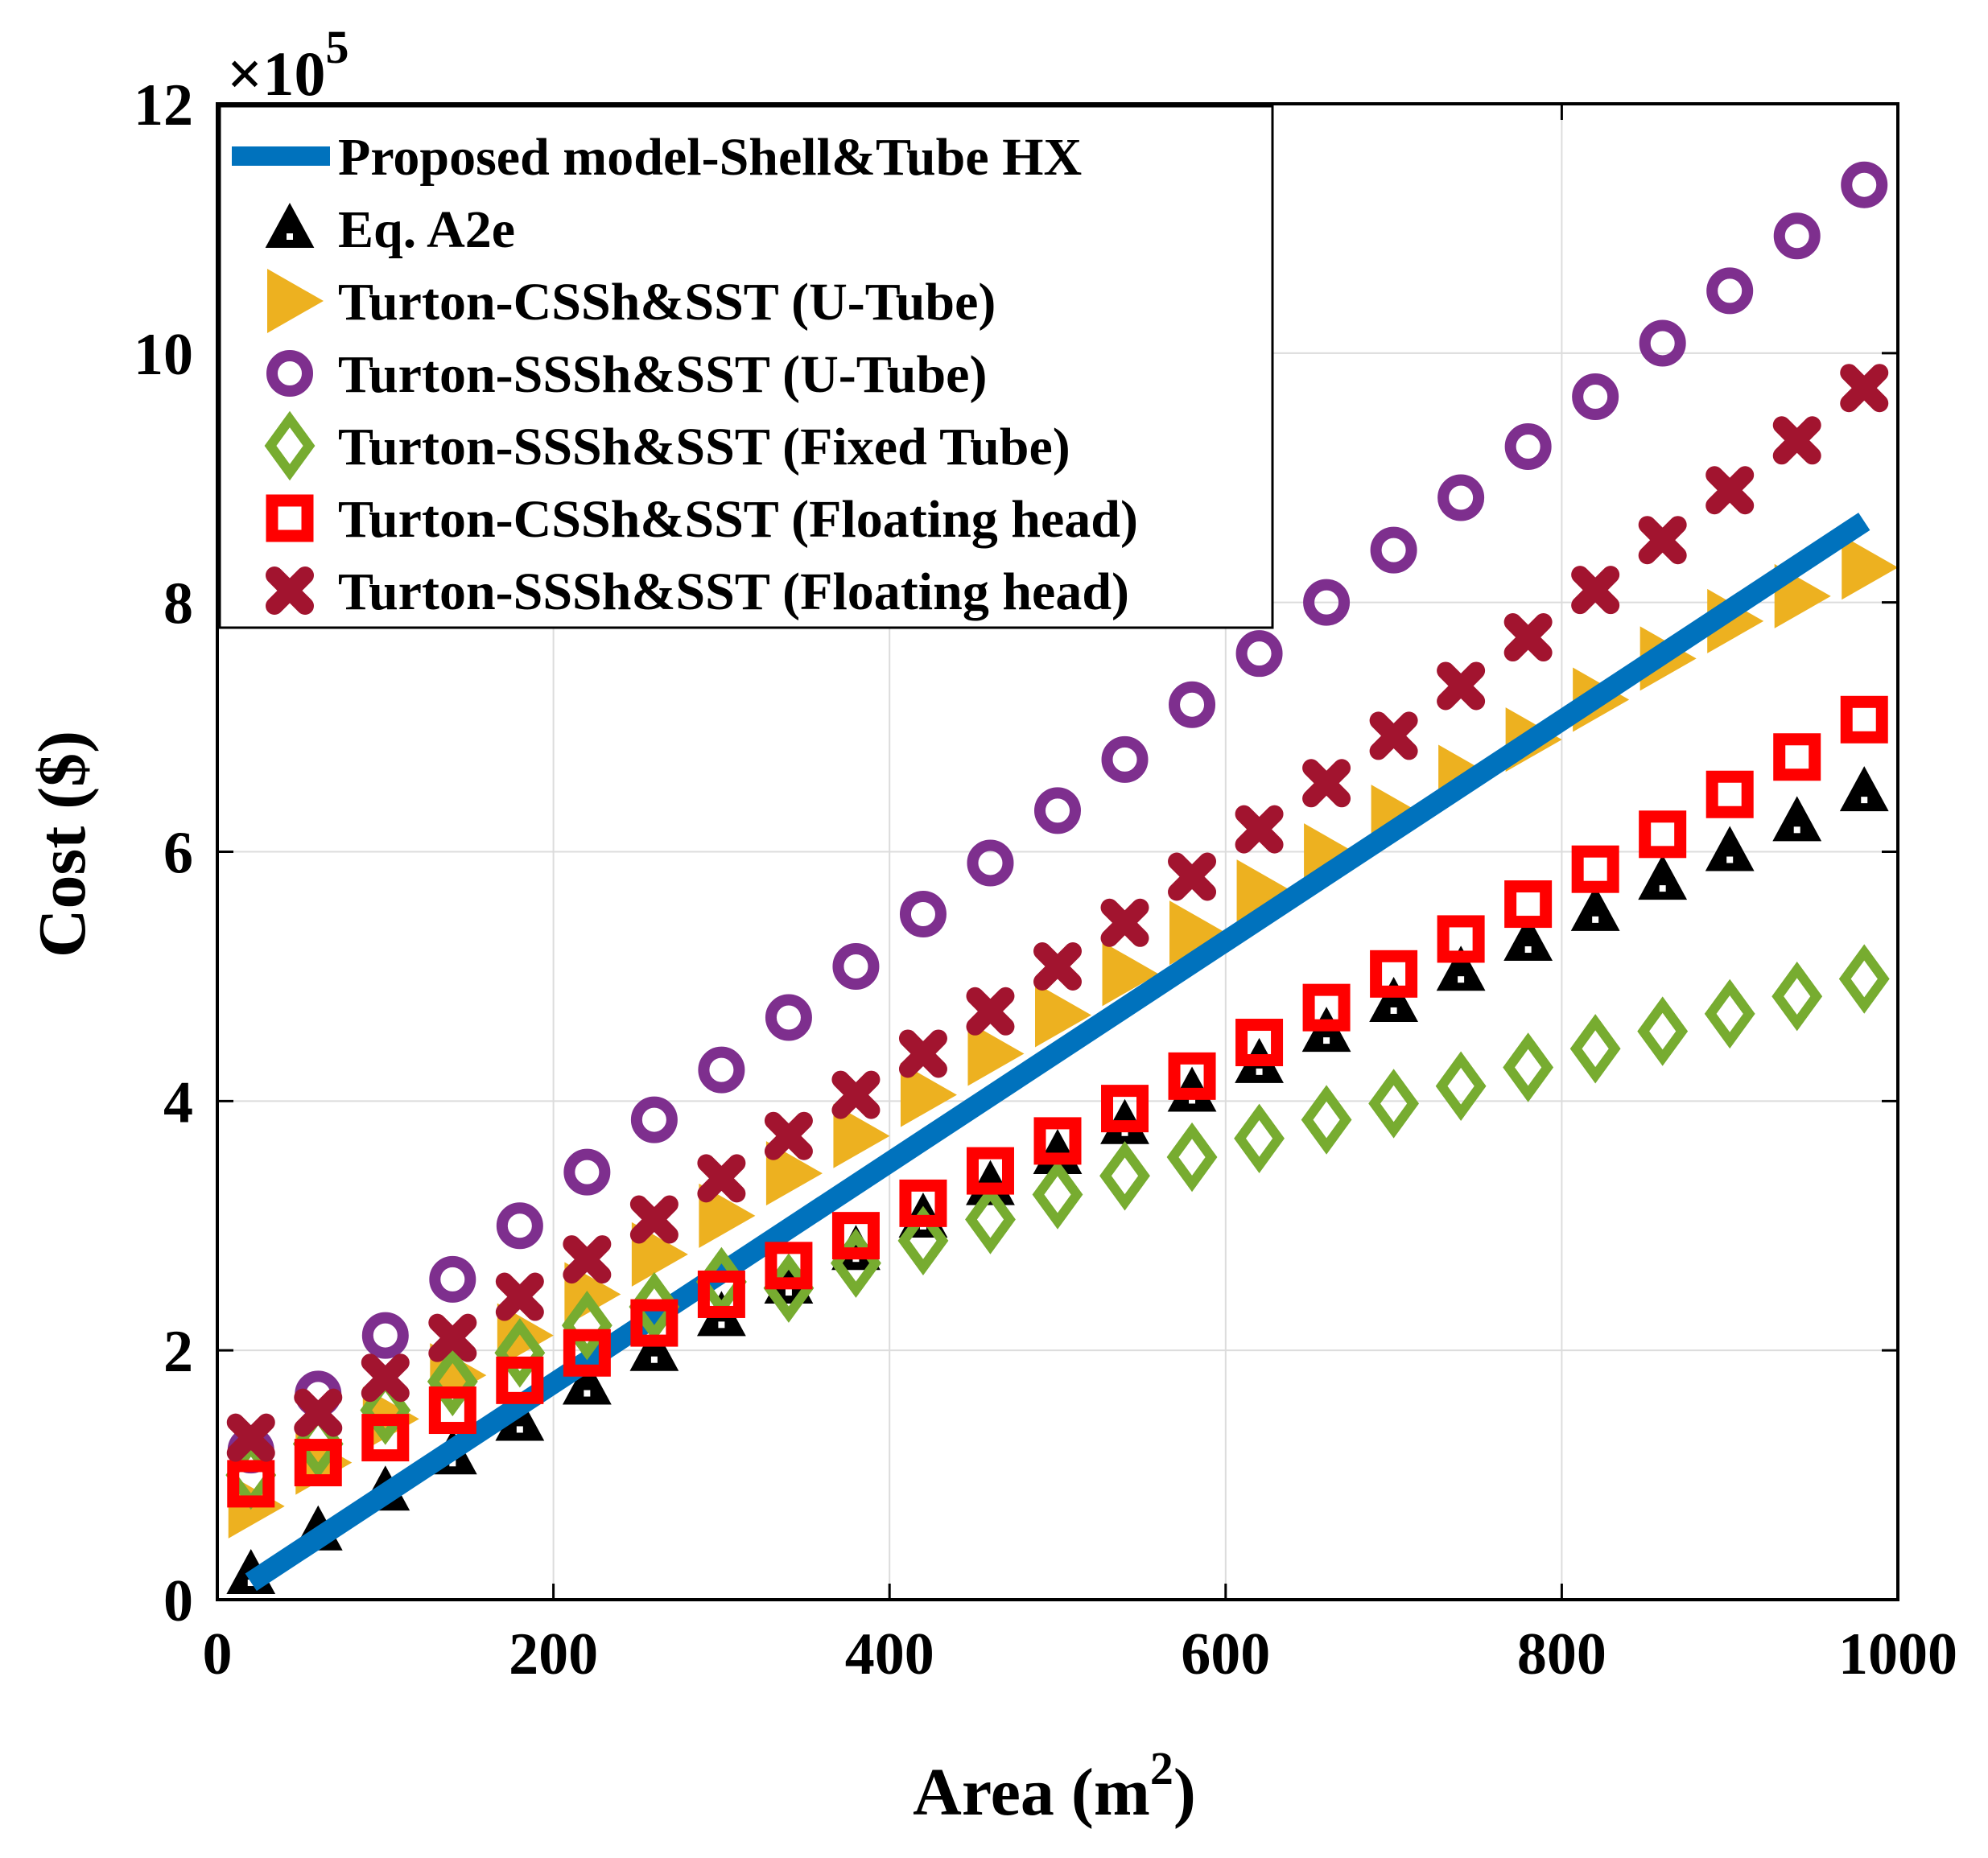 This screenshot has height=1858, width=1988. I want to click on y-tick-label: 10, so click(163, 355).